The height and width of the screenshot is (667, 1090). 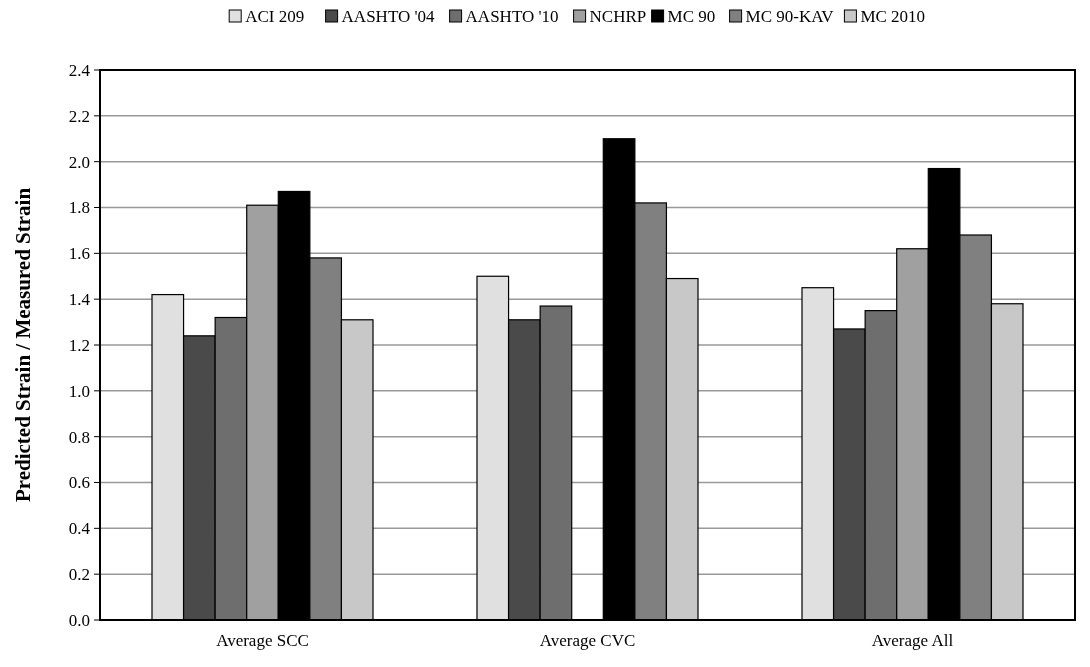 I want to click on y-tick-label: 2.4, so click(x=79, y=70).